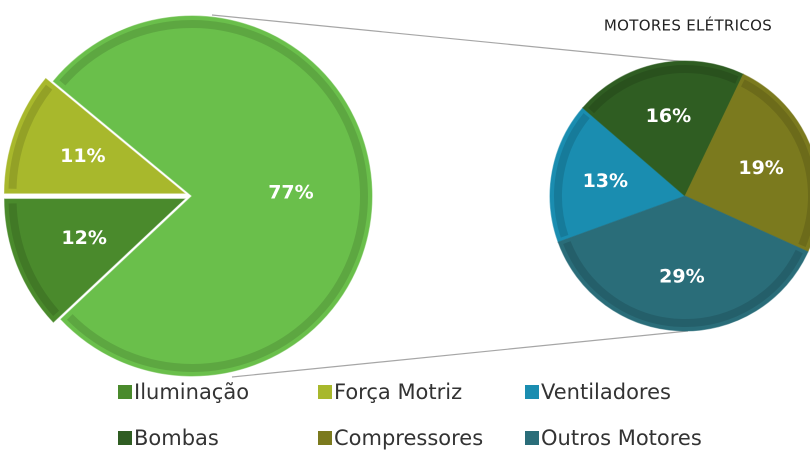 The width and height of the screenshot is (810, 450). I want to click on data-label: 77%, so click(290, 192).